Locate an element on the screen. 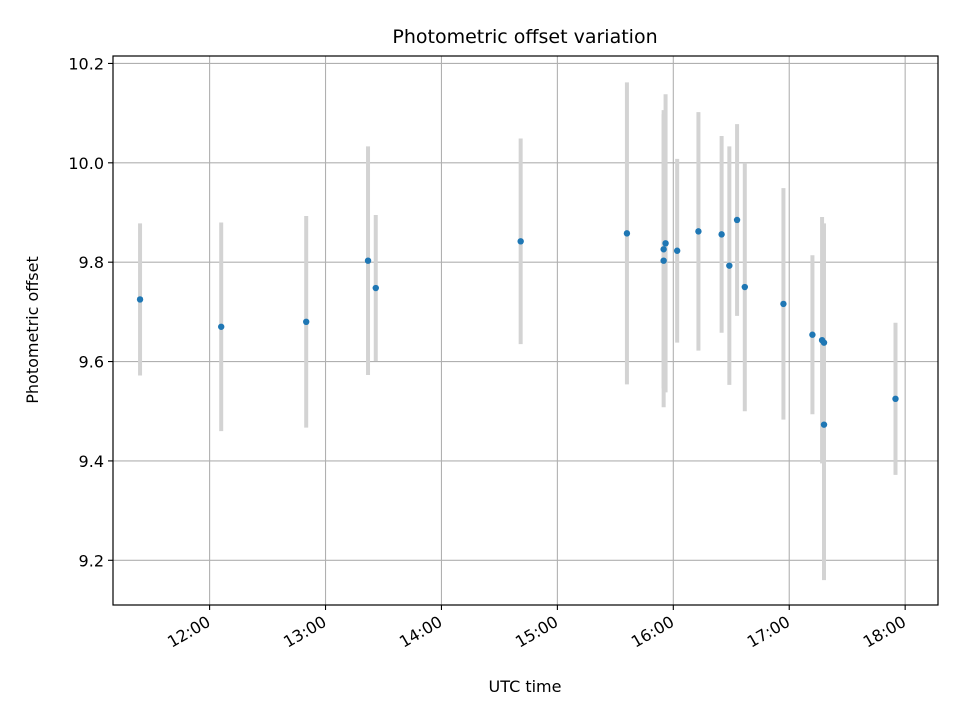 Image resolution: width=960 pixels, height=720 pixels. y-tick-label: 9.4 is located at coordinates (91, 461).